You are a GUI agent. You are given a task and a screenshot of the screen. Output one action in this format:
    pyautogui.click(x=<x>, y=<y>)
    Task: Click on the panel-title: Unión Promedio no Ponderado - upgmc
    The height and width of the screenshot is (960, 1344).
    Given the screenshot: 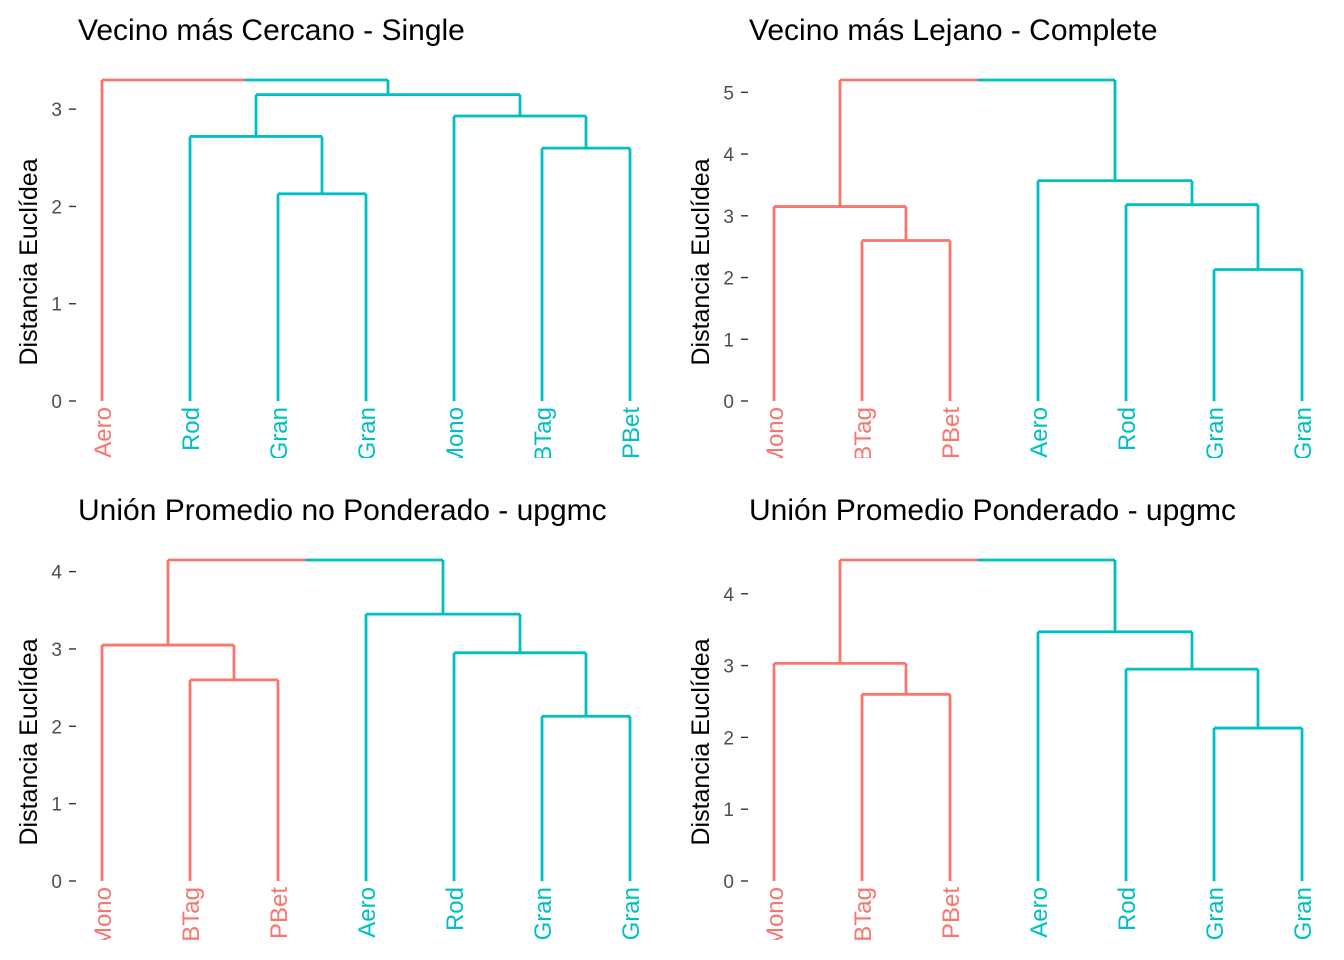 What is the action you would take?
    pyautogui.click(x=342, y=510)
    